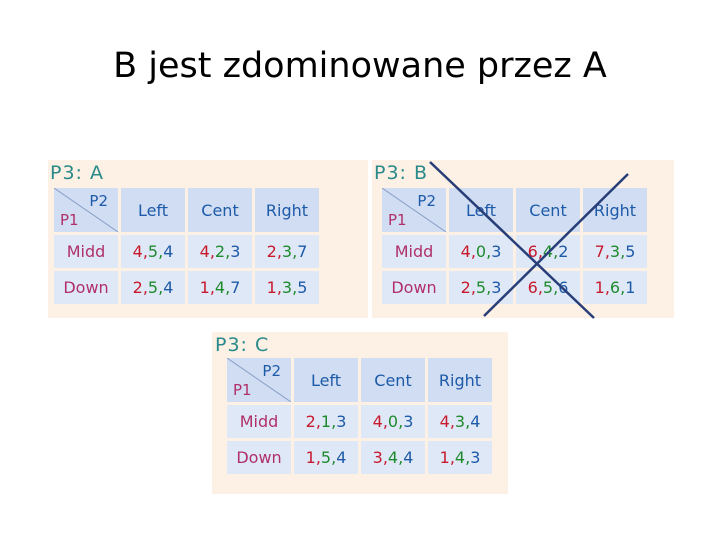 The width and height of the screenshot is (720, 540). Describe the element at coordinates (563, 287) in the screenshot. I see `p3-payoff: 6` at that location.